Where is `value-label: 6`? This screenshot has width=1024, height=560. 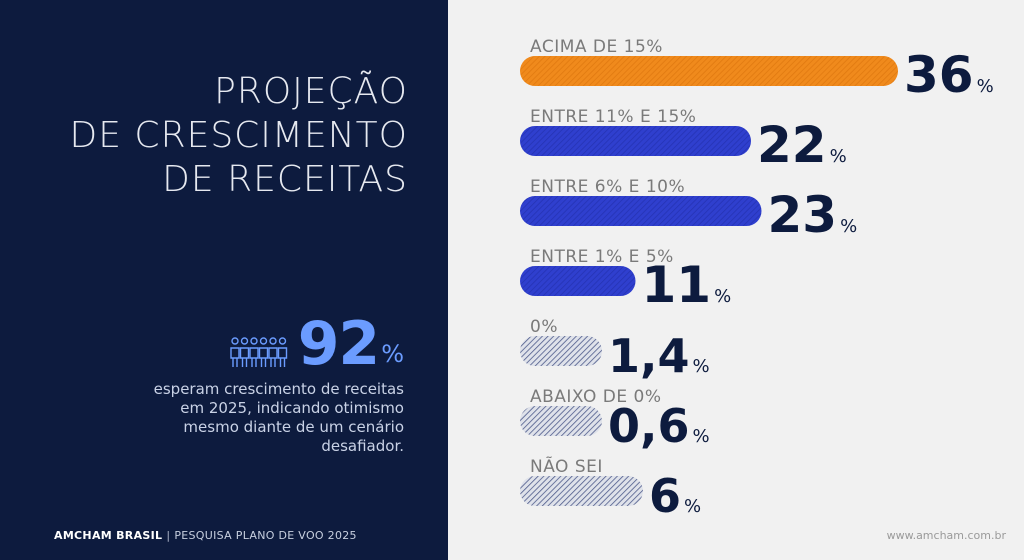
value-label: 6 is located at coordinates (665, 494).